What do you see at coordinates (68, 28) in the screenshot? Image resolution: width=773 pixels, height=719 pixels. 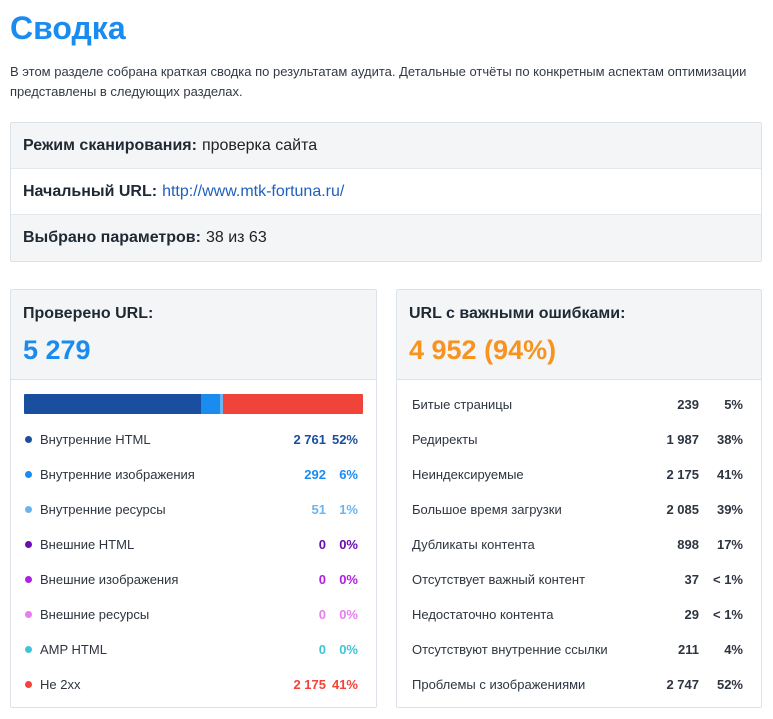 I see `page-title: Сводка` at bounding box center [68, 28].